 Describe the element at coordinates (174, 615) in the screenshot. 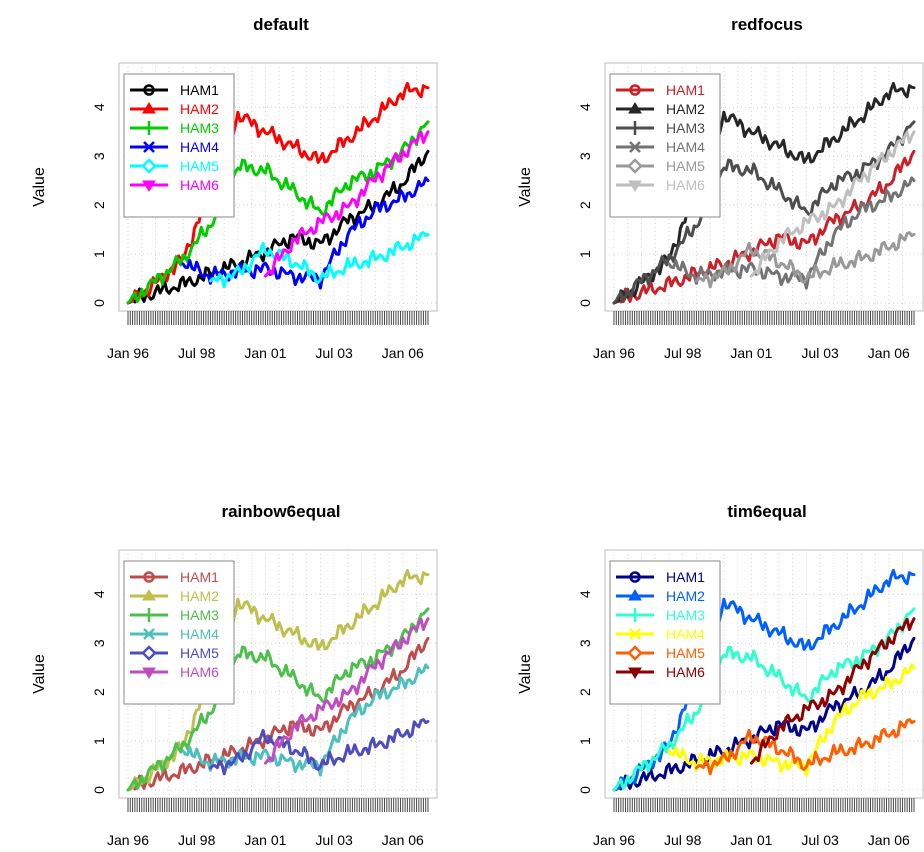

I see `legend-entry-ham3: HAM3` at that location.